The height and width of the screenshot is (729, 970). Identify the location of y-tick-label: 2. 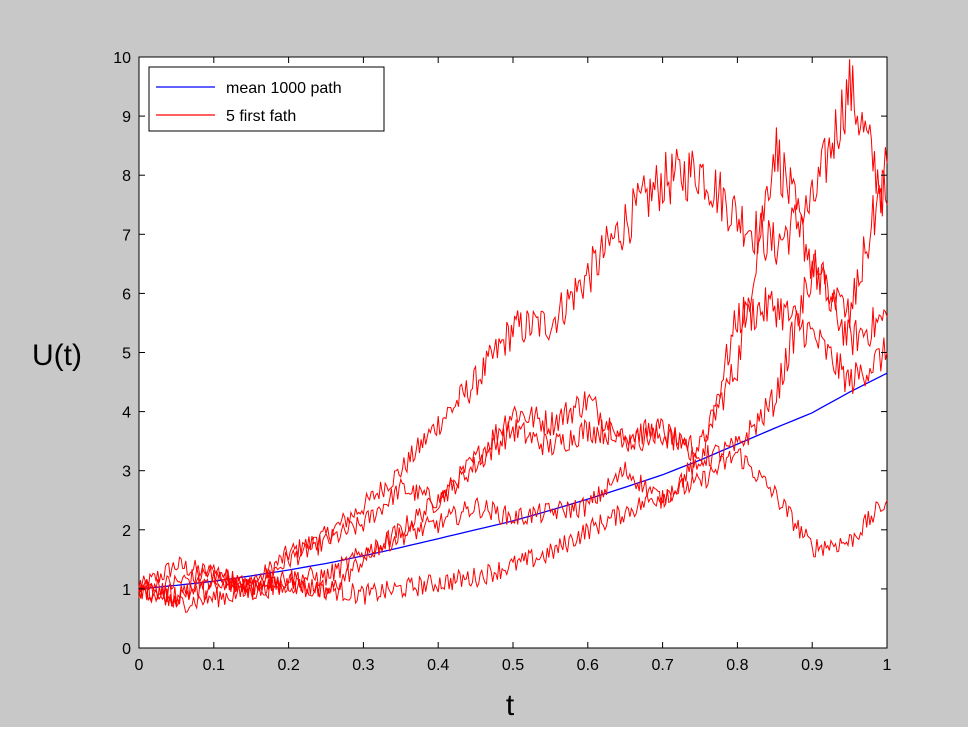
(126, 531).